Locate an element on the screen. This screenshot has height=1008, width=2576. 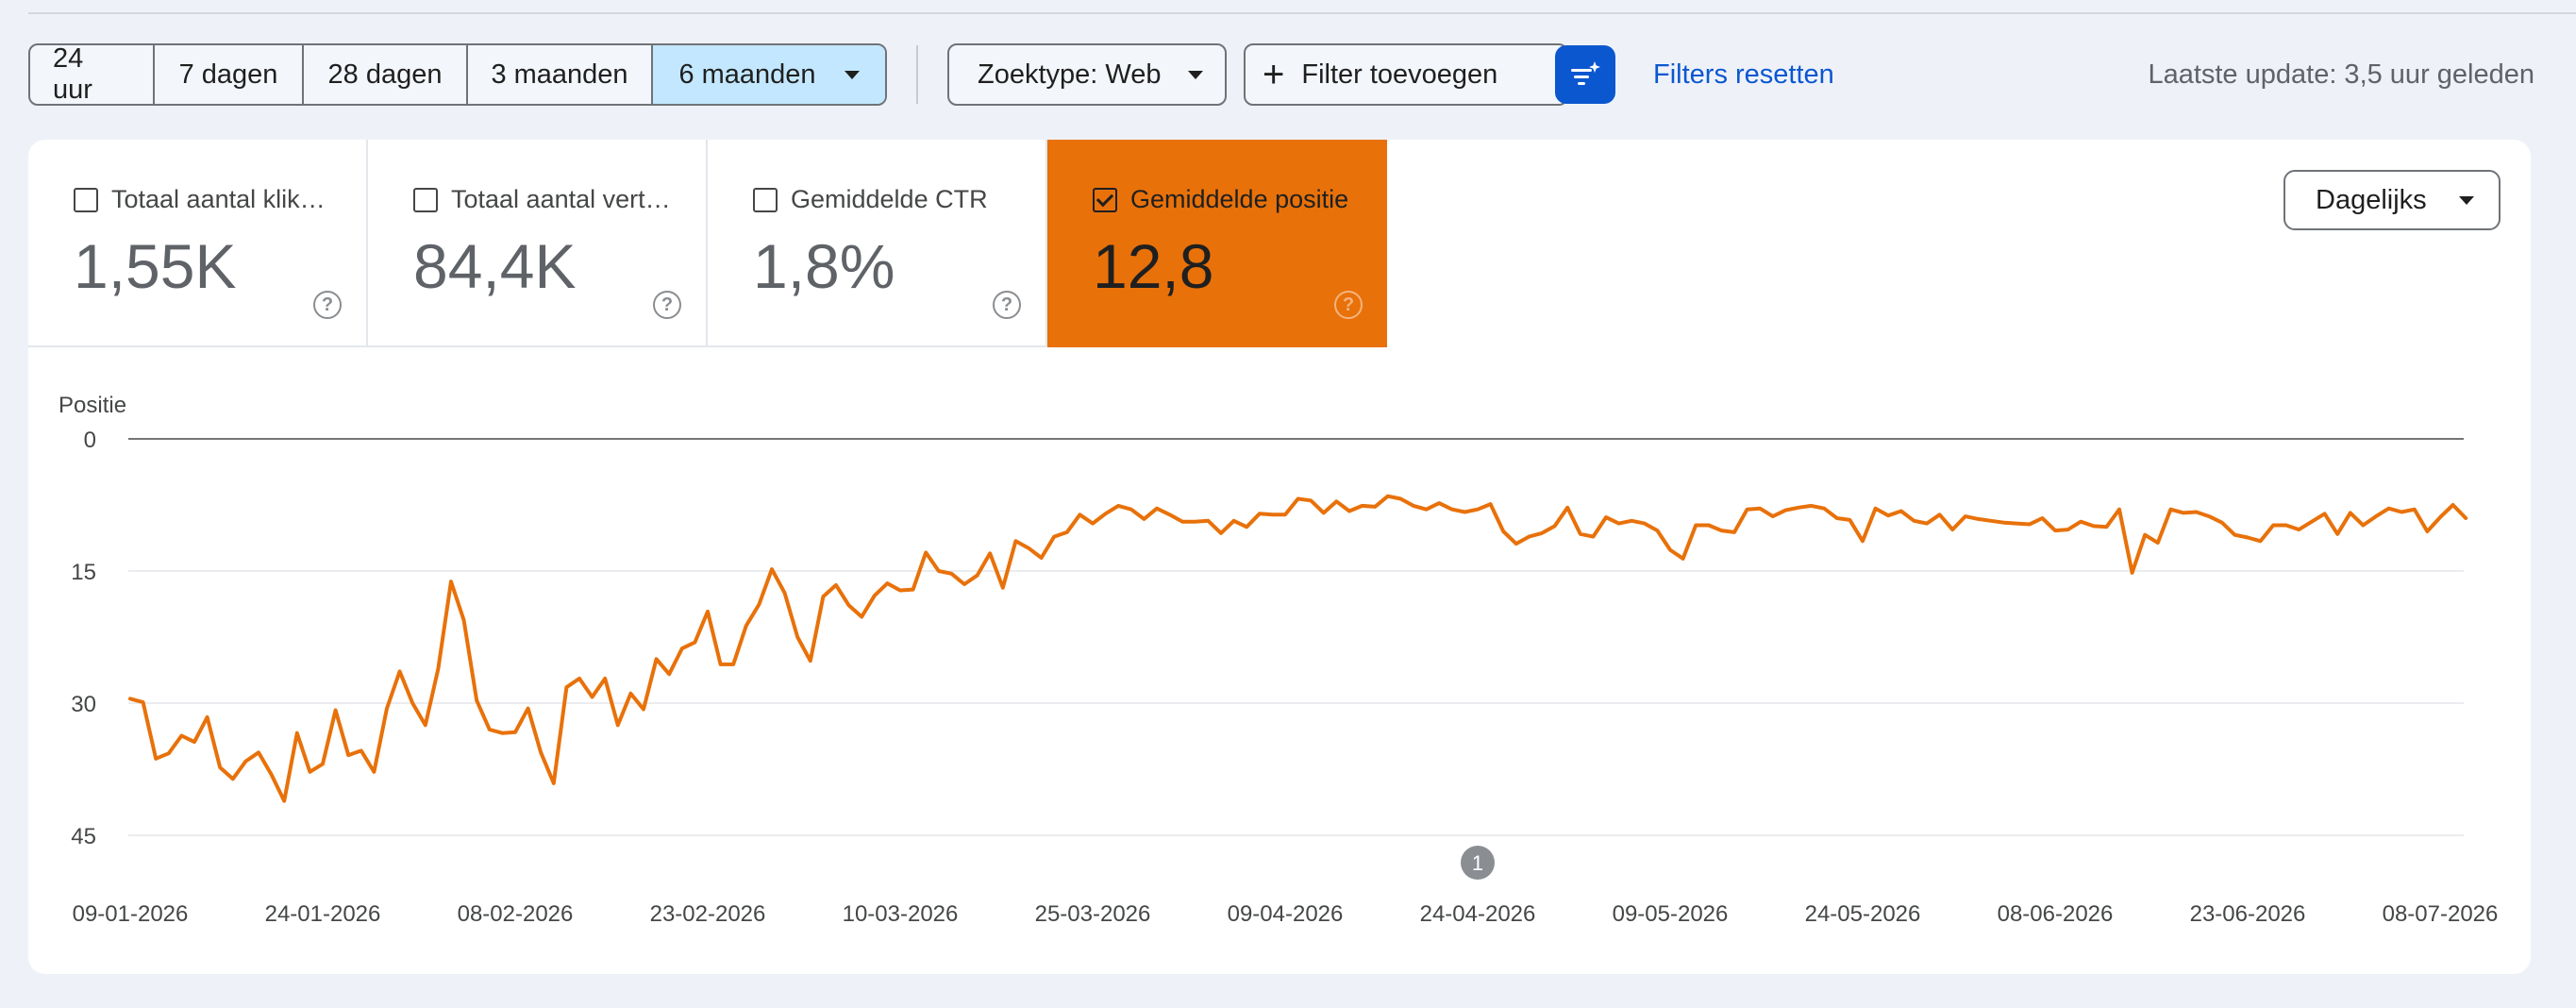
metric-card-clicks: Totaal aantal klik… 1,55K ? is located at coordinates (198, 244).